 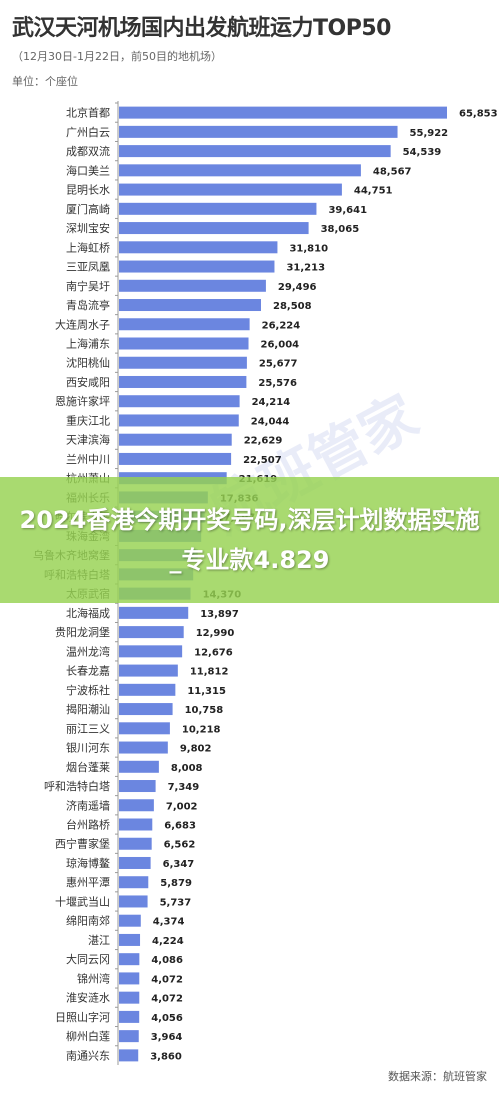 I want to click on category-label: 贵阳龙洞堡, so click(x=82, y=632).